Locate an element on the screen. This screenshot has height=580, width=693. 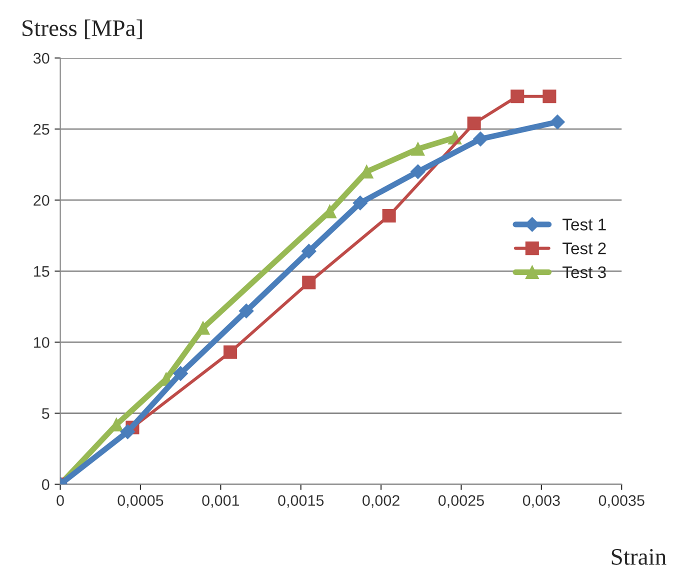
x-tick-label: 0,001 is located at coordinates (221, 501).